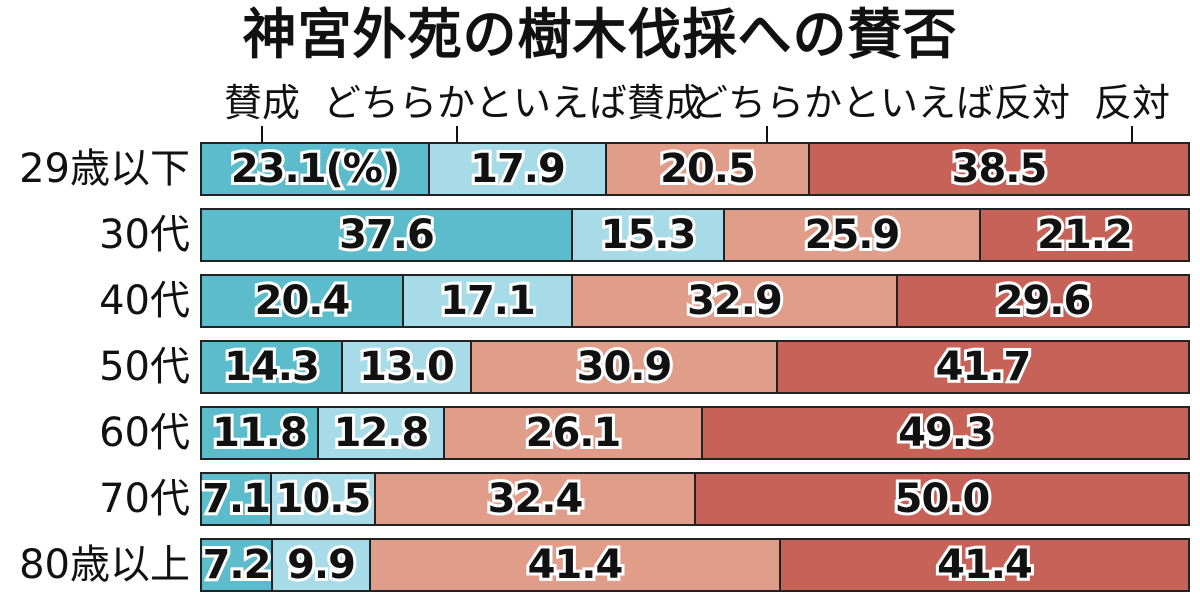 This screenshot has height=597, width=1200. Describe the element at coordinates (144, 301) in the screenshot. I see `category-label: 40代` at that location.